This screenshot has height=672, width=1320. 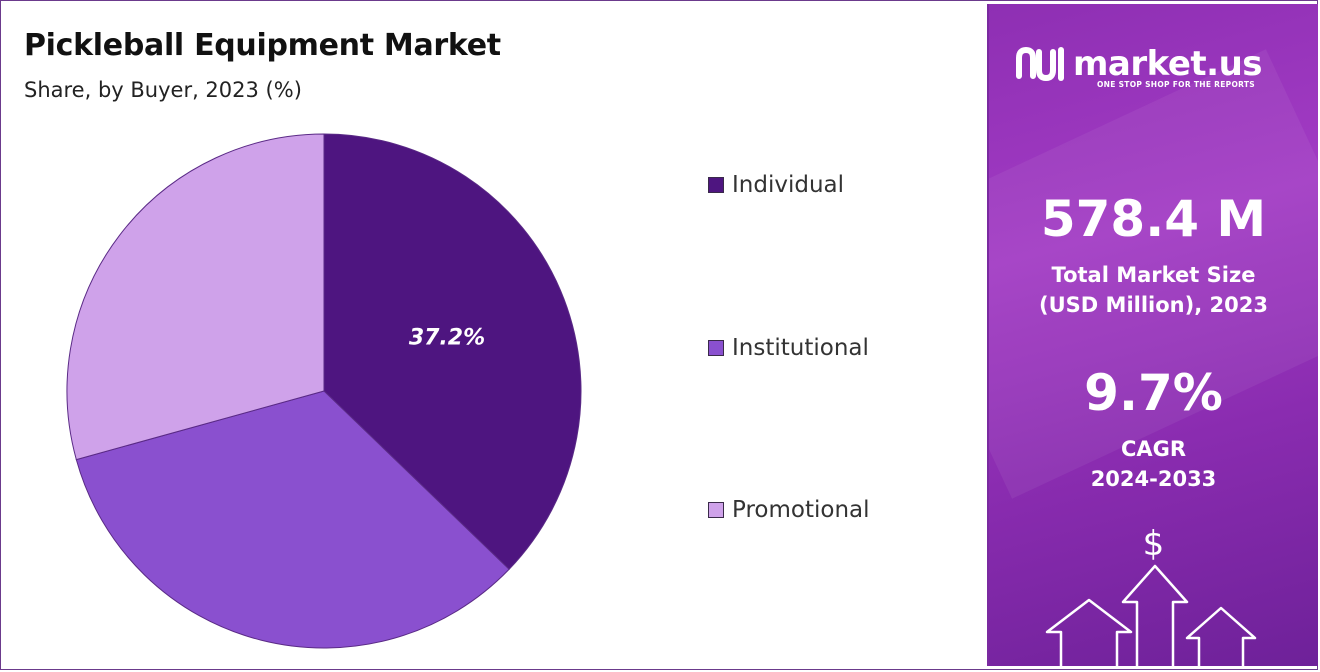 What do you see at coordinates (1040, 64) in the screenshot?
I see `logo-icon` at bounding box center [1040, 64].